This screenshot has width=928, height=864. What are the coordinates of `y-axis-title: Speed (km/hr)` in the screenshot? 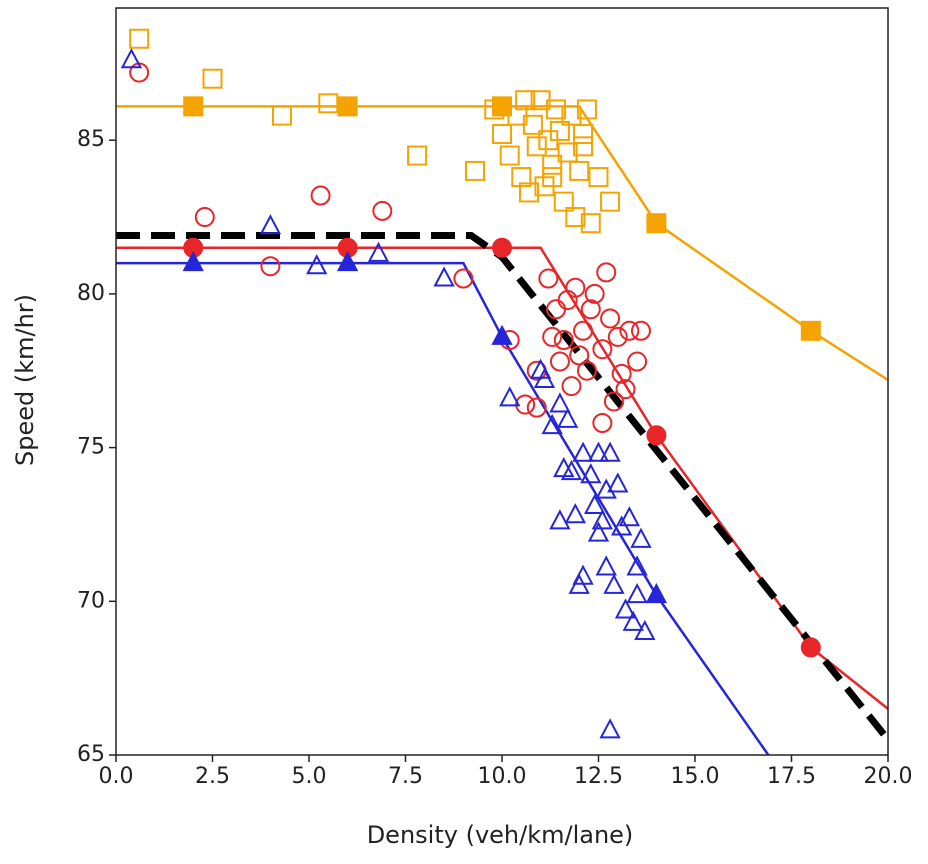 It's located at (25, 380).